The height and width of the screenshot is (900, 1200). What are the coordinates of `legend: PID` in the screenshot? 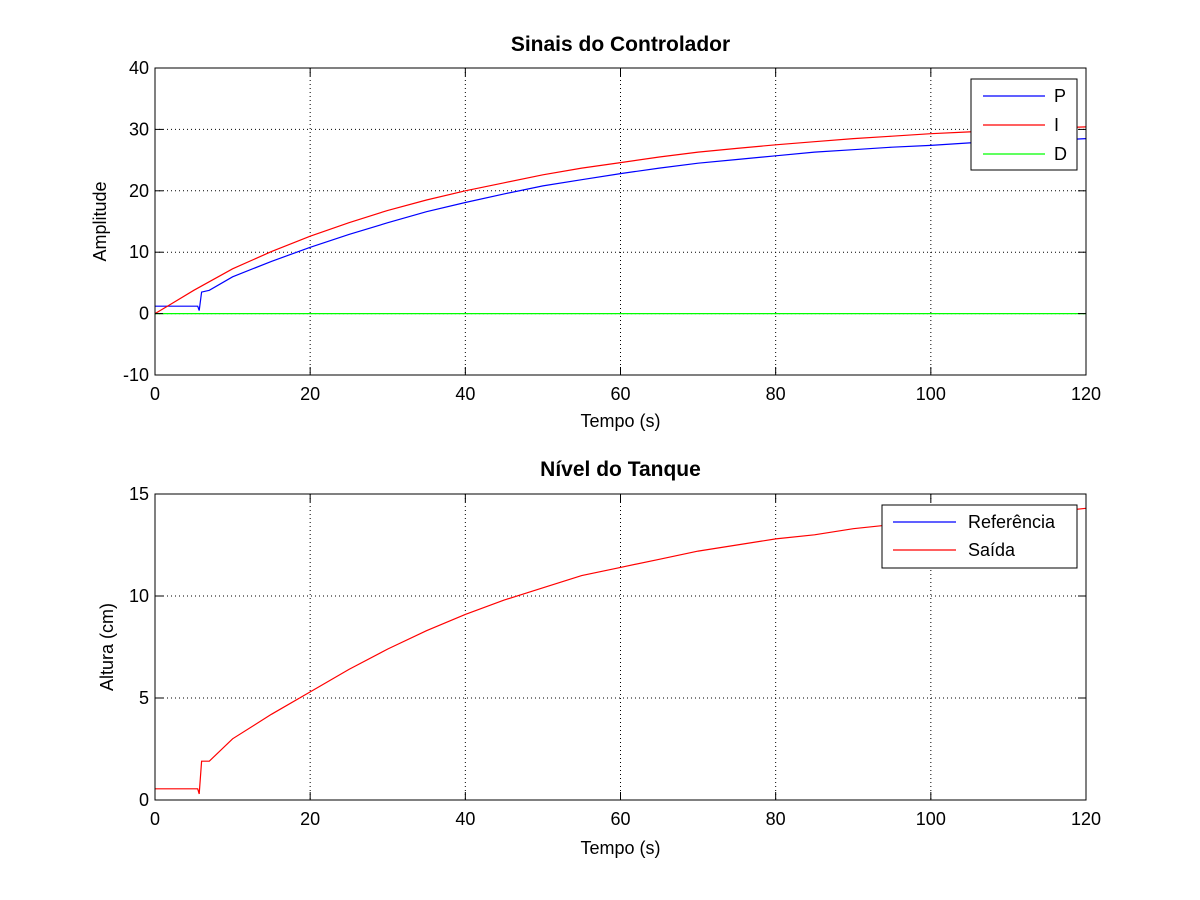 It's located at (1024, 124).